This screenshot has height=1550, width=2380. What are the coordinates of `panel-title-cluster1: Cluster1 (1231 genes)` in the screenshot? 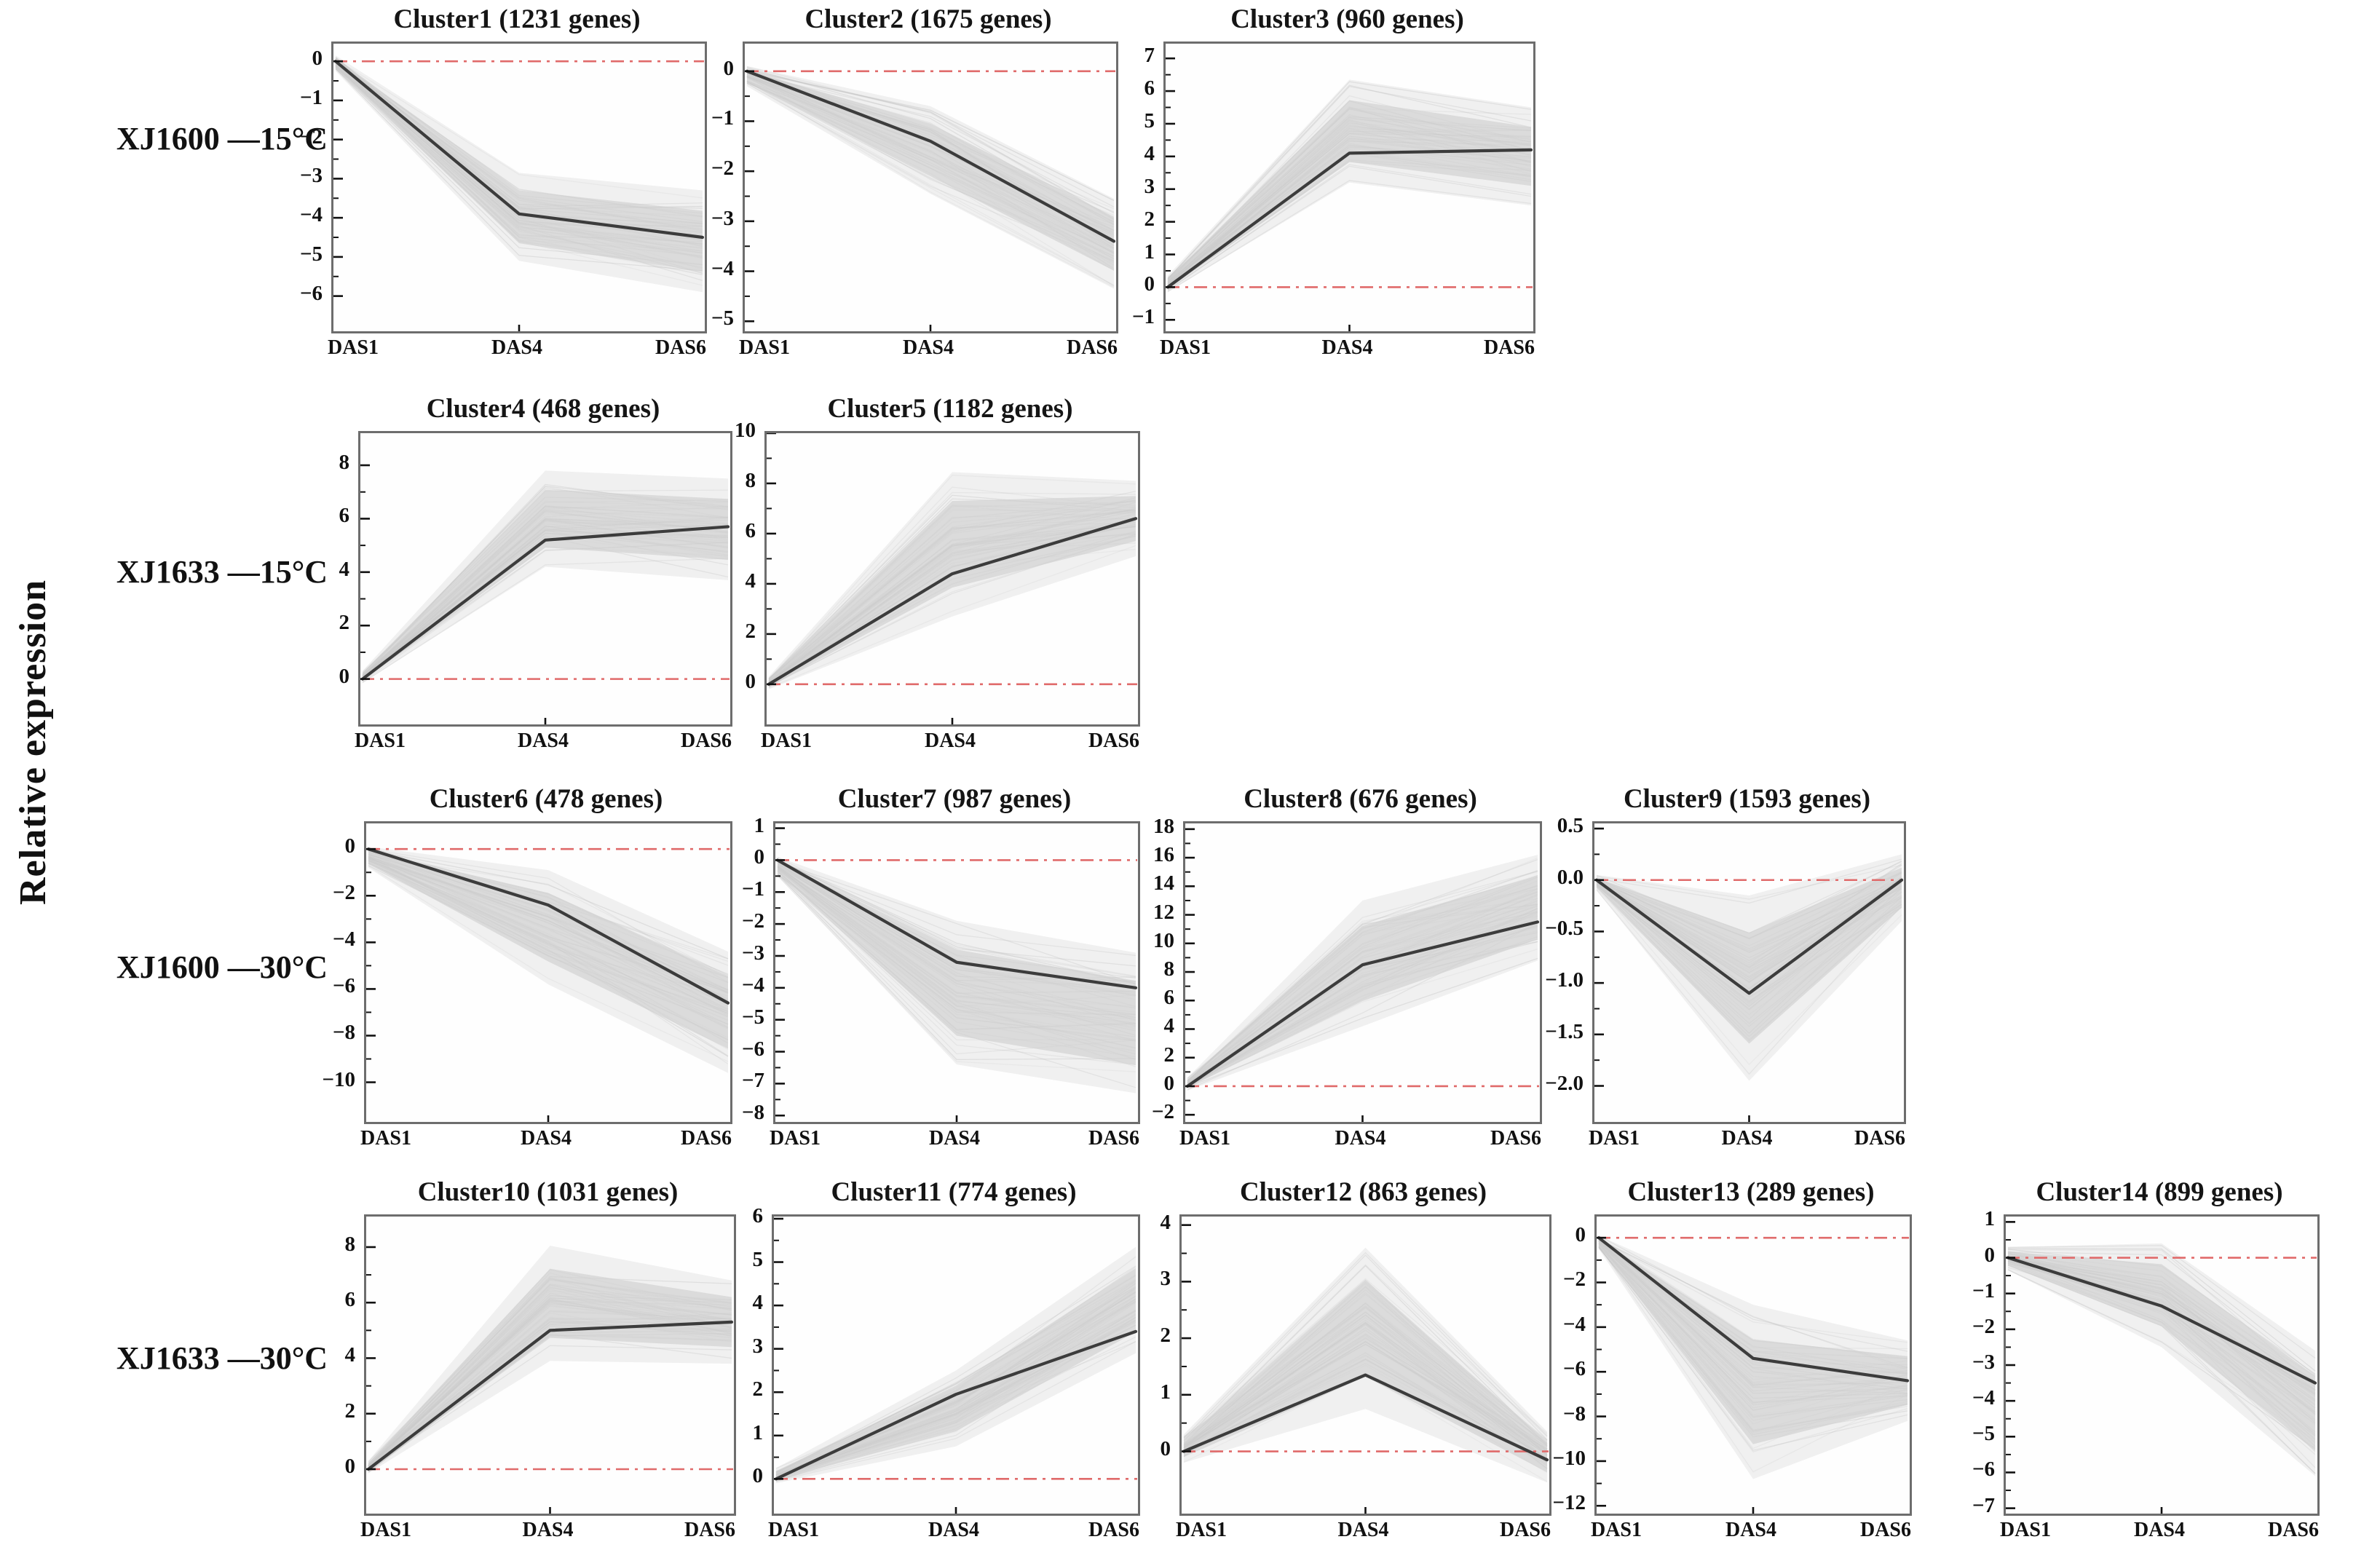 It's located at (517, 19).